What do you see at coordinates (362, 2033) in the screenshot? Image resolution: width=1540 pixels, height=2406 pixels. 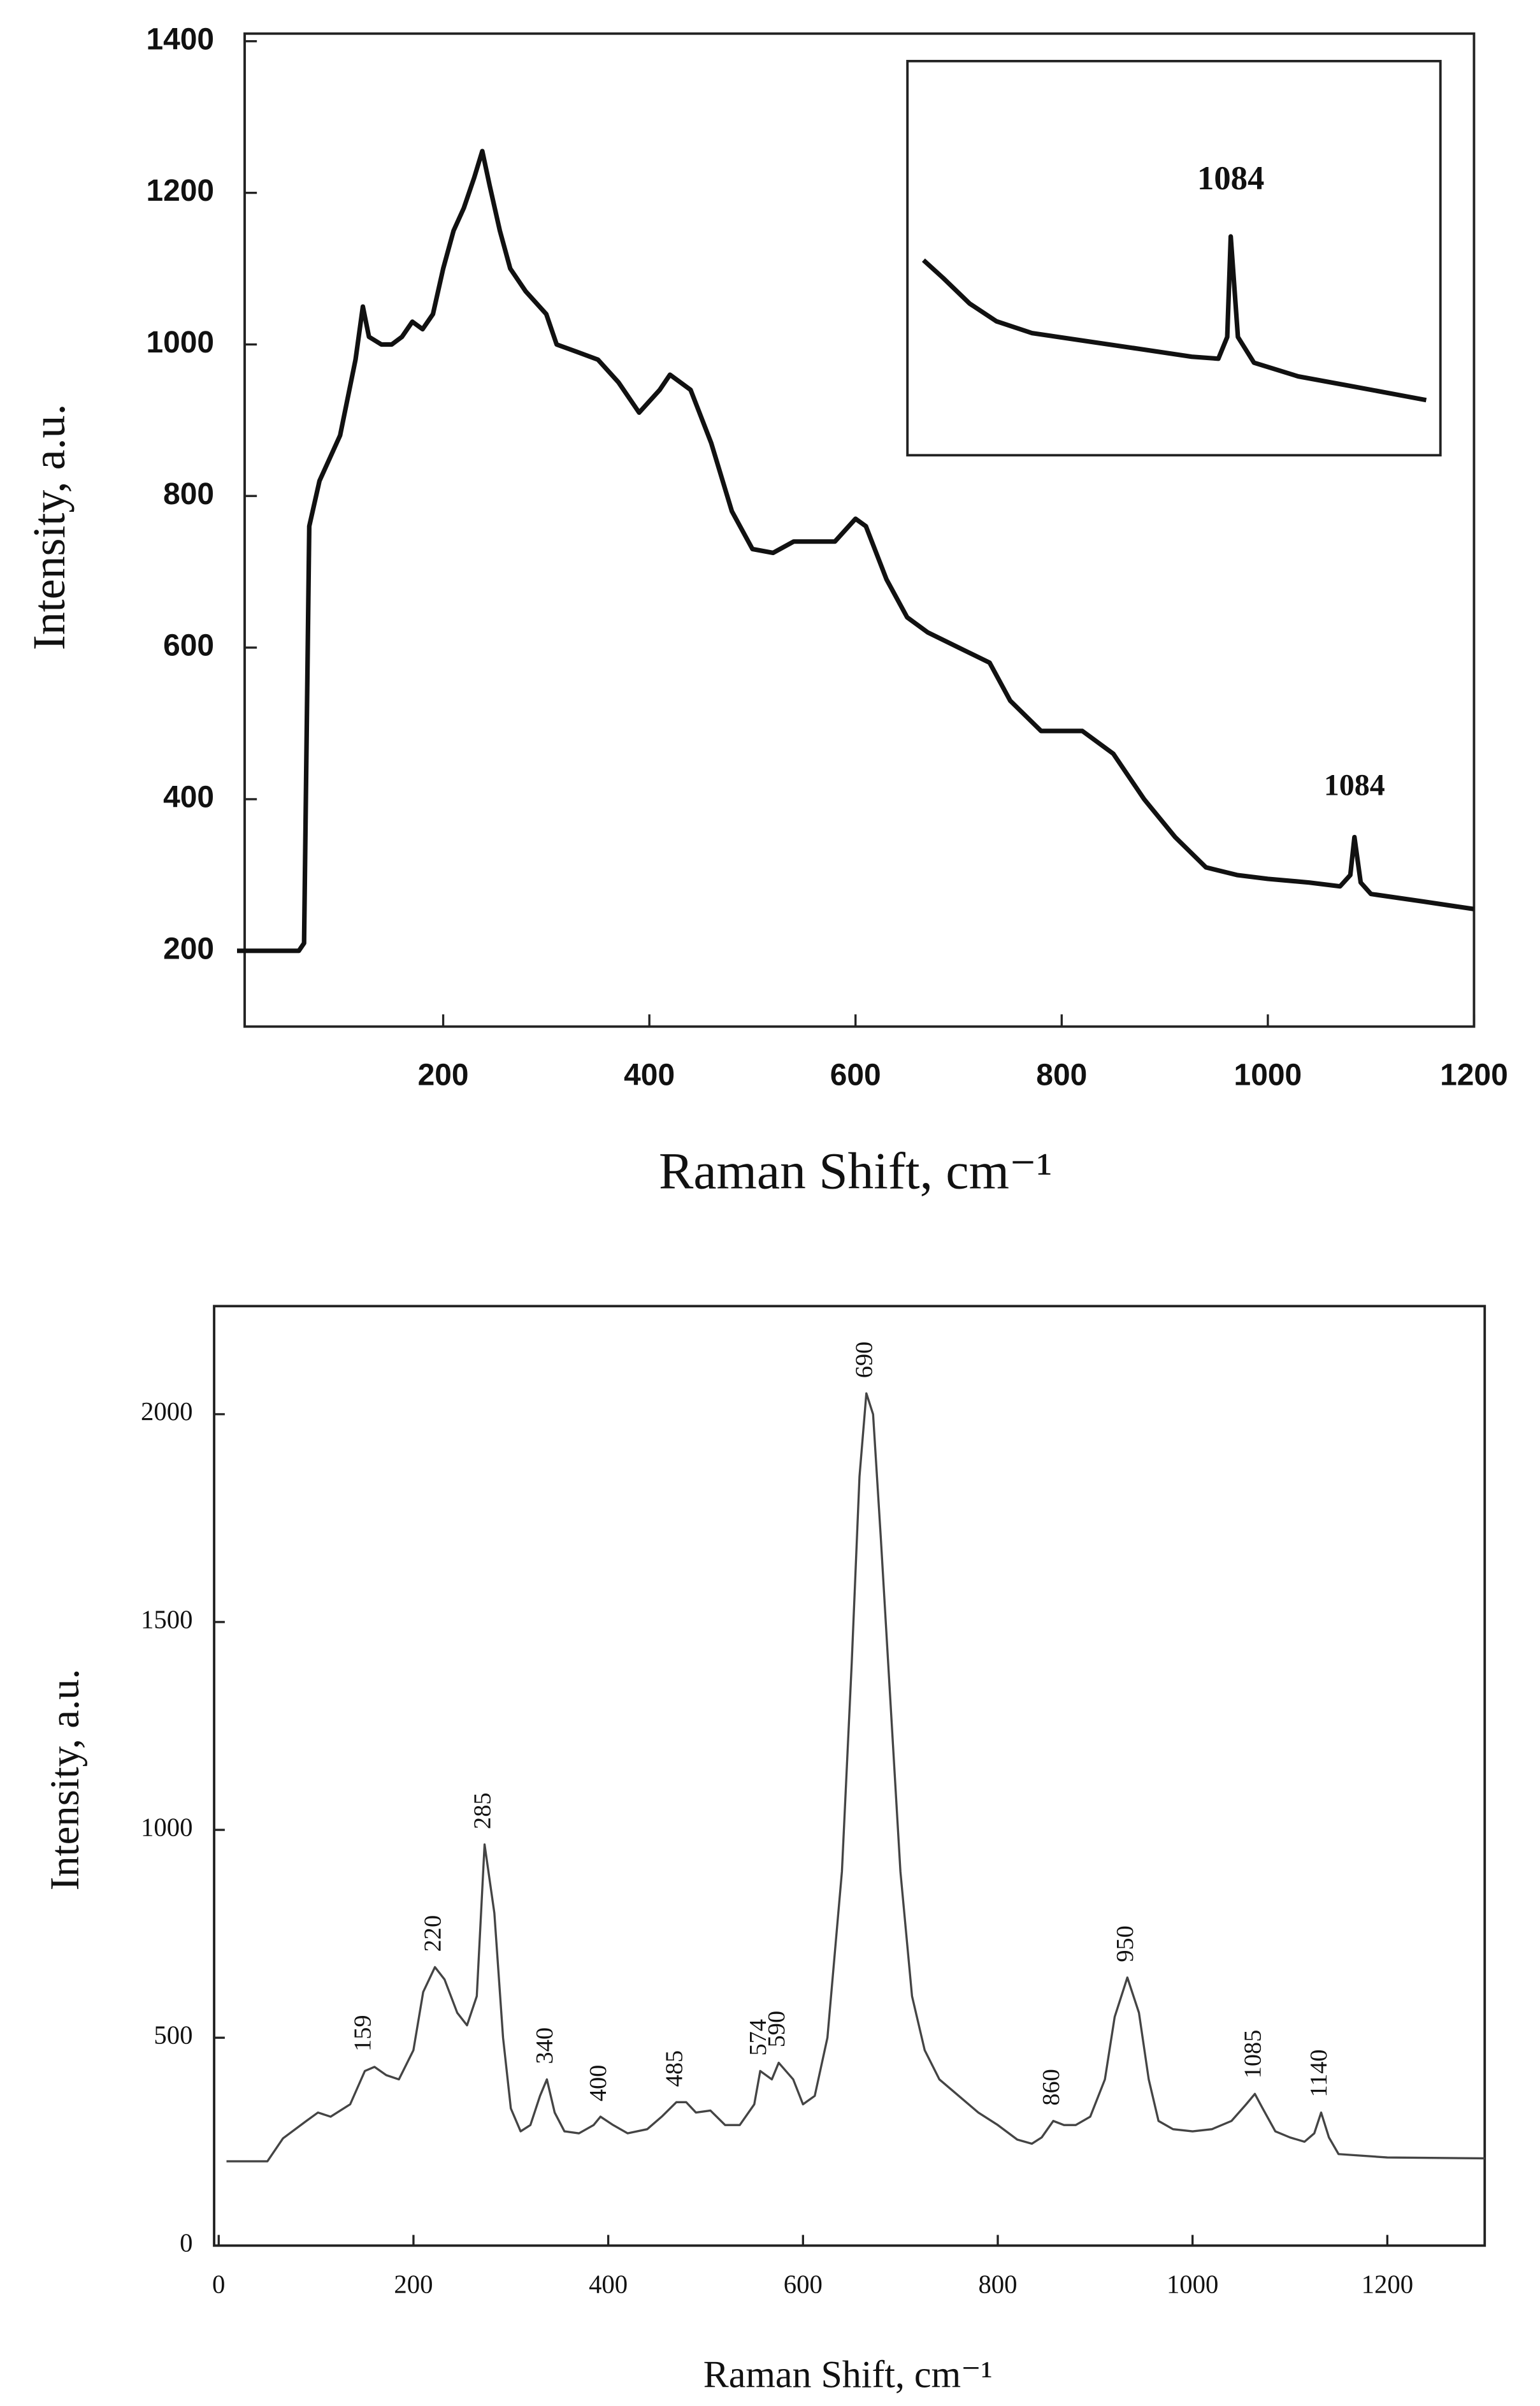 I see `peak-annotation: 159` at bounding box center [362, 2033].